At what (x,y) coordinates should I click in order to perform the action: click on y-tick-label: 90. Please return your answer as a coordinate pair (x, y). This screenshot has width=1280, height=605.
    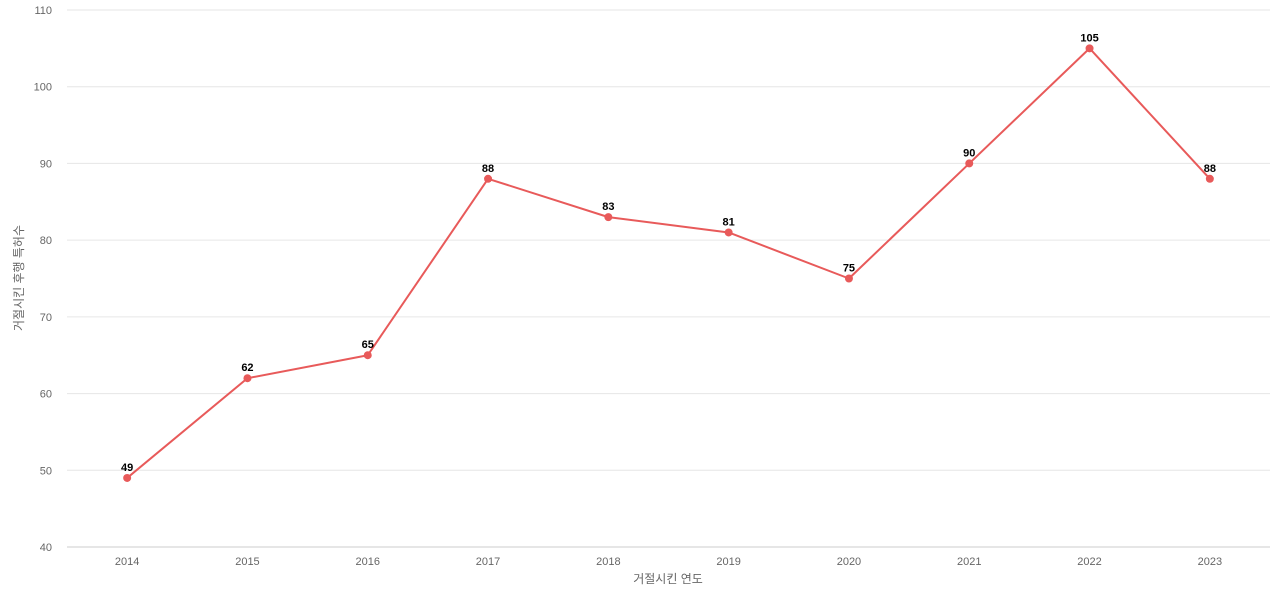
    Looking at the image, I should click on (46, 164).